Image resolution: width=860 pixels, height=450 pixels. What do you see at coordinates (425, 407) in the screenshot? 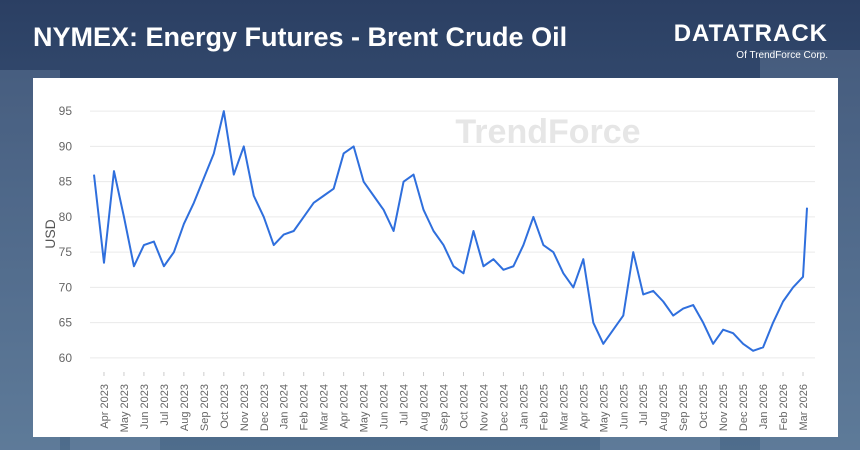
I see `x-tick-label: Aug 2024` at bounding box center [425, 407].